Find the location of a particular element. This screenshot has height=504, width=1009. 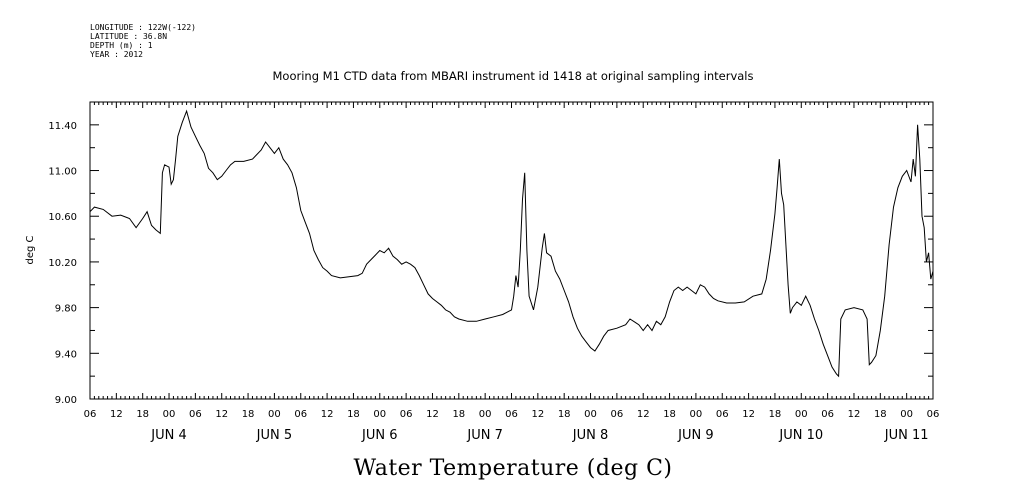

y-tick-label: 10.20 is located at coordinates (62, 263).